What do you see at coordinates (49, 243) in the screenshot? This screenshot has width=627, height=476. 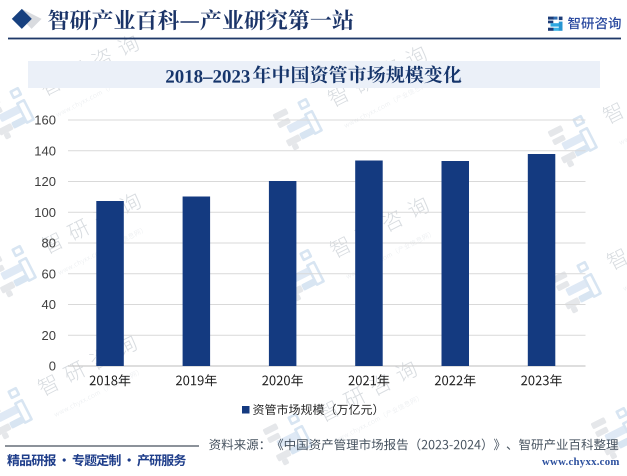 I see `svg-text: 80` at bounding box center [49, 243].